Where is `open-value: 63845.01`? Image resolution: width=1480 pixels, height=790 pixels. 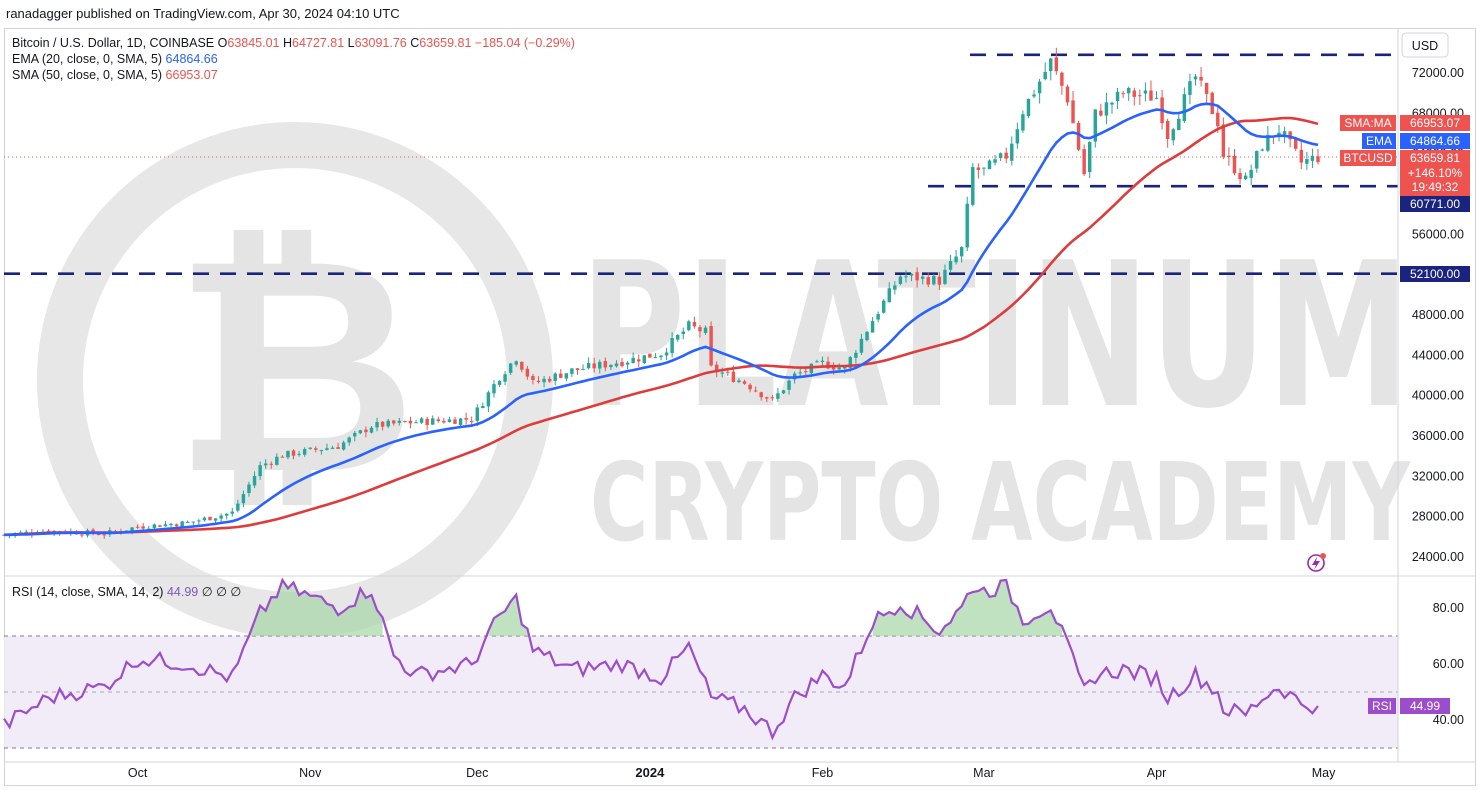 open-value: 63845.01 is located at coordinates (253, 43).